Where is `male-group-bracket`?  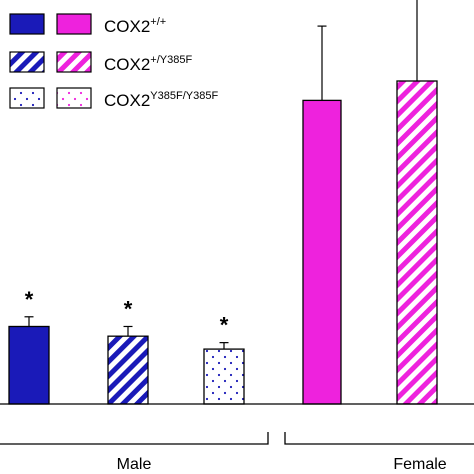 male-group-bracket is located at coordinates (134, 438).